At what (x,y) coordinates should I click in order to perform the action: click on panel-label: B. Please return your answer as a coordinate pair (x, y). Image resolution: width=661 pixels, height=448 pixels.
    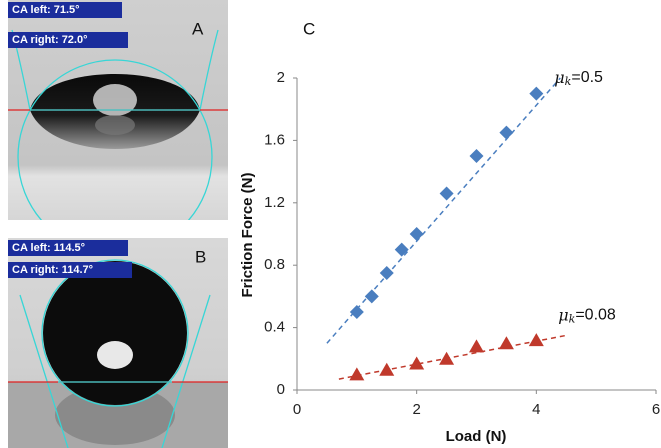
    Looking at the image, I should click on (200, 256).